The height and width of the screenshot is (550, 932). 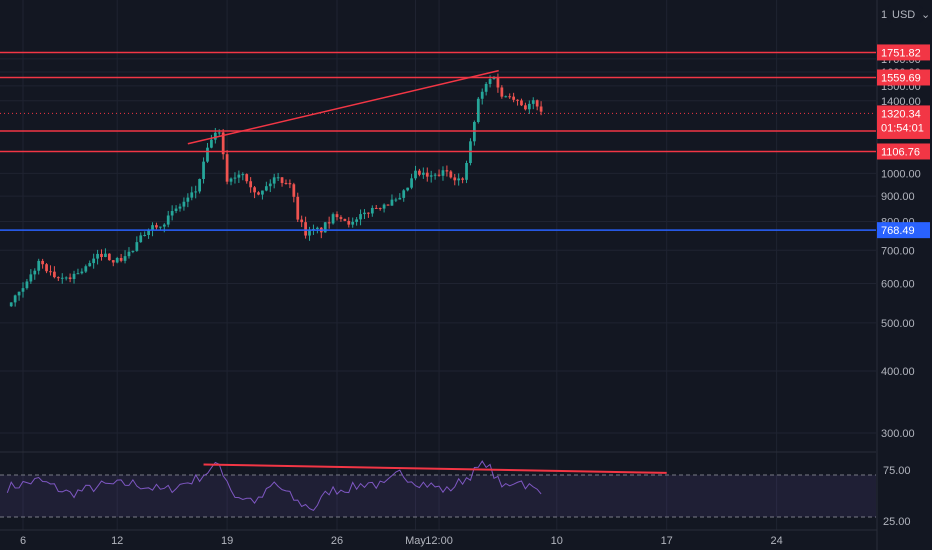 I want to click on time-axis: 6 12 19 26 May 12:00 10 17 24, so click(x=438, y=538).